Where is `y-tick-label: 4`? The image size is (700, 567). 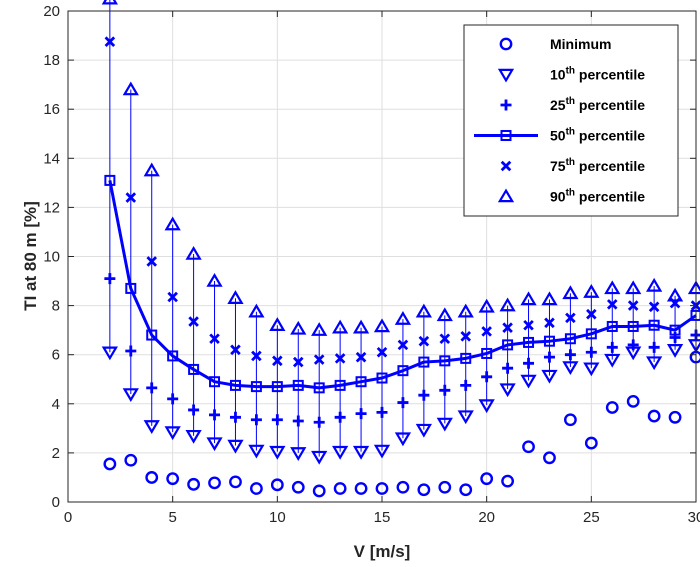 y-tick-label: 4 is located at coordinates (56, 404).